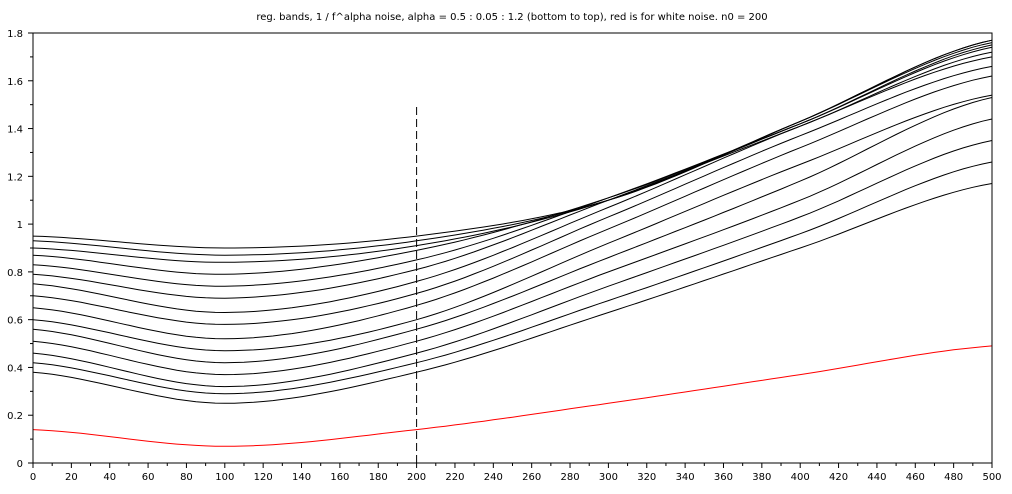  What do you see at coordinates (301, 477) in the screenshot?
I see `x-tick-label: 140` at bounding box center [301, 477].